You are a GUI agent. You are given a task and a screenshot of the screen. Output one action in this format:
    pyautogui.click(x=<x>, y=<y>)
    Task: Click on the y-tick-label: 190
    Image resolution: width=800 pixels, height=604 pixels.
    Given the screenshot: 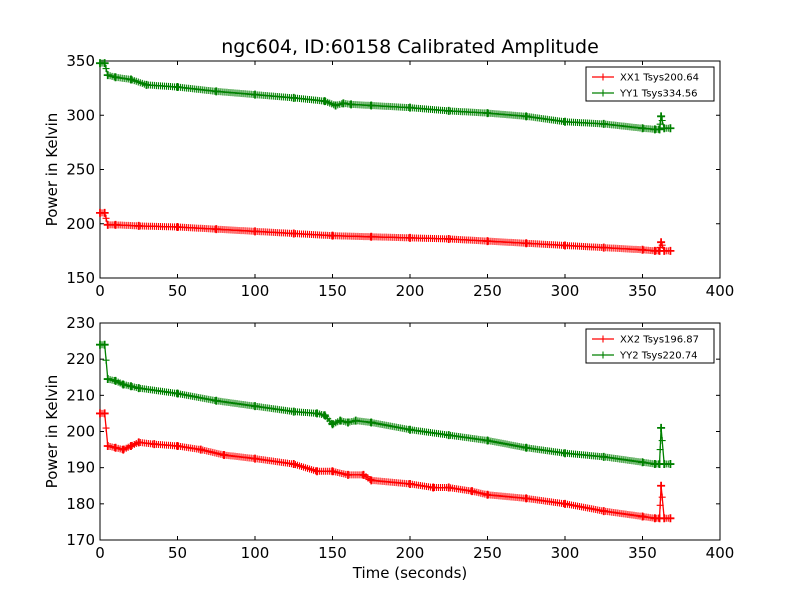 What is the action you would take?
    pyautogui.click(x=80, y=468)
    